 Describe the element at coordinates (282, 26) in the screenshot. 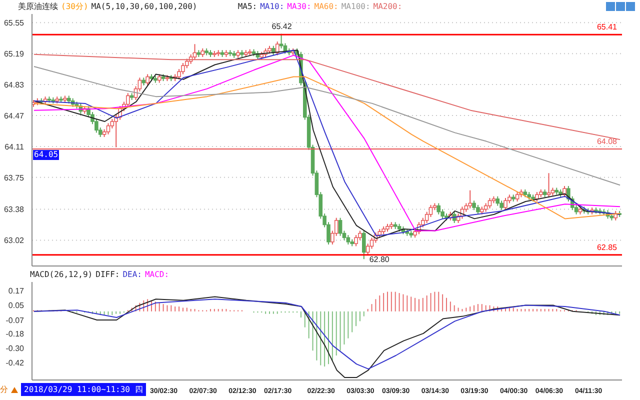

I see `annotation: 65.42` at that location.